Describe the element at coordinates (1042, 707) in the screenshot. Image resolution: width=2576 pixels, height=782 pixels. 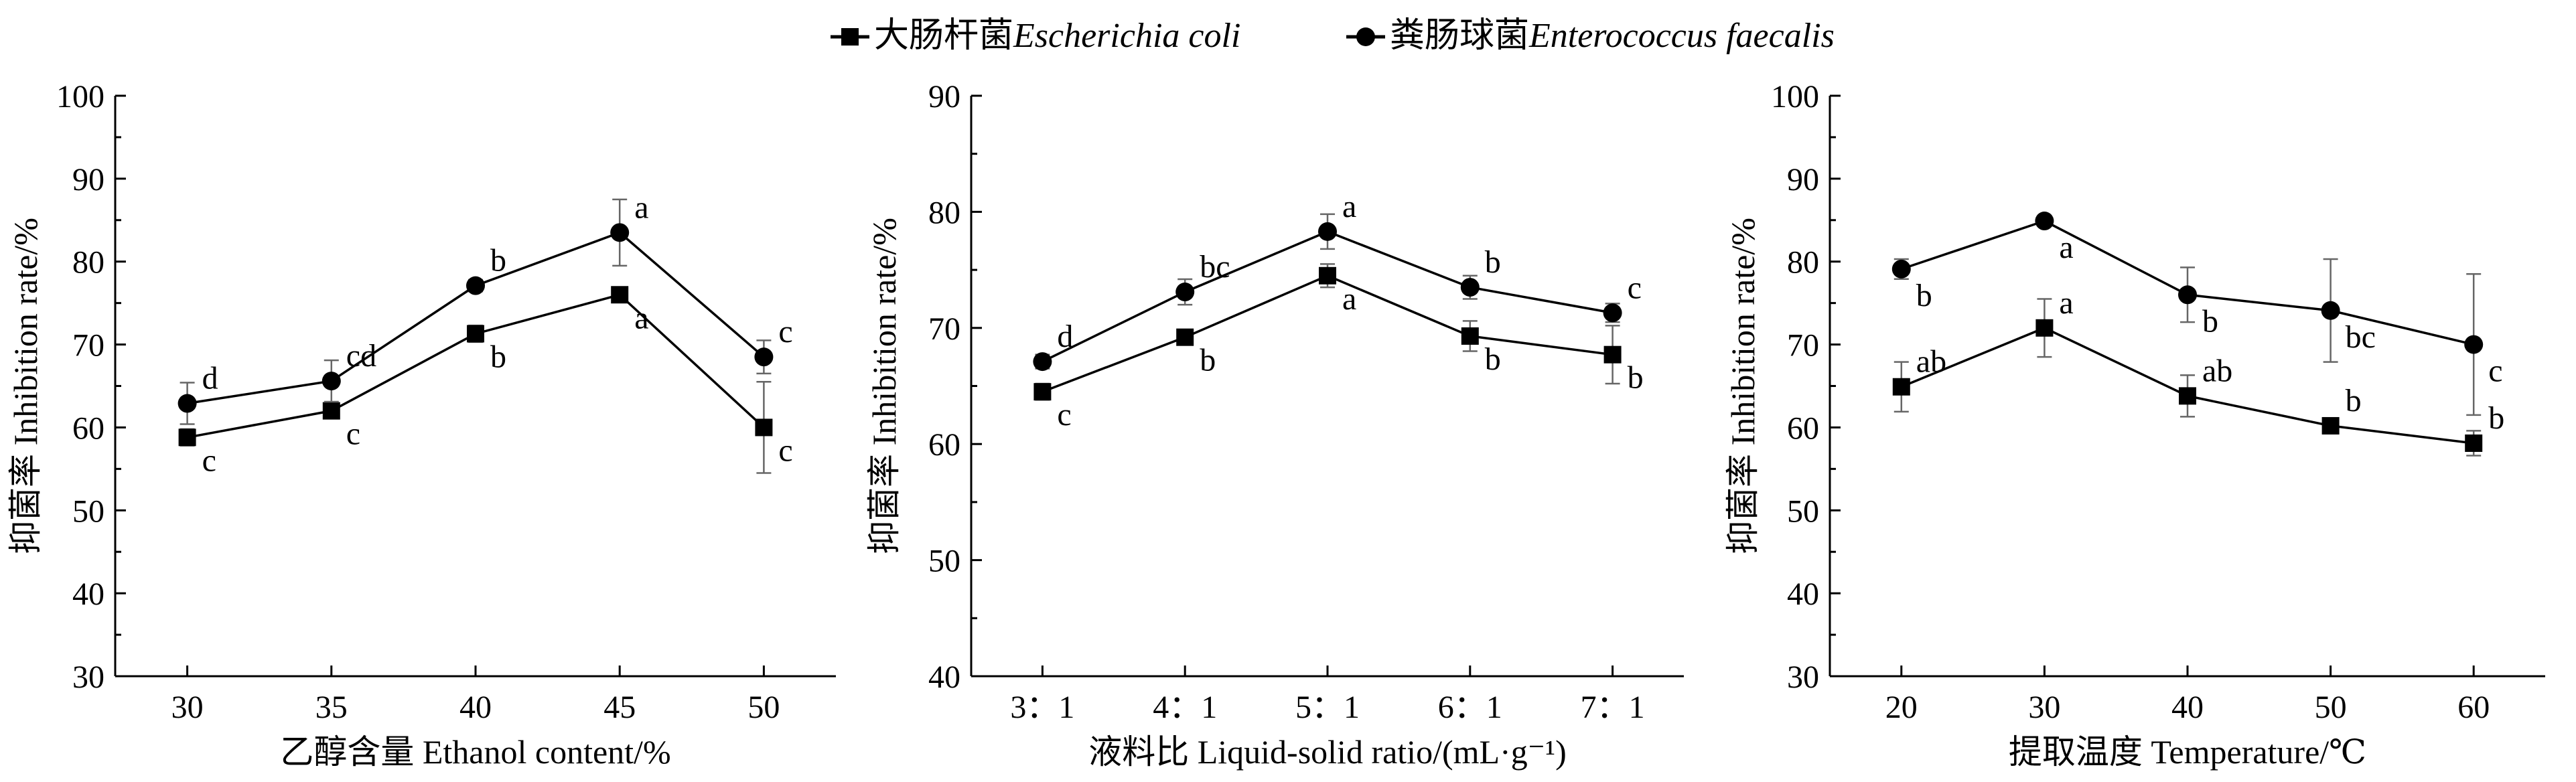
I see `x-tick-label: 3：1` at that location.